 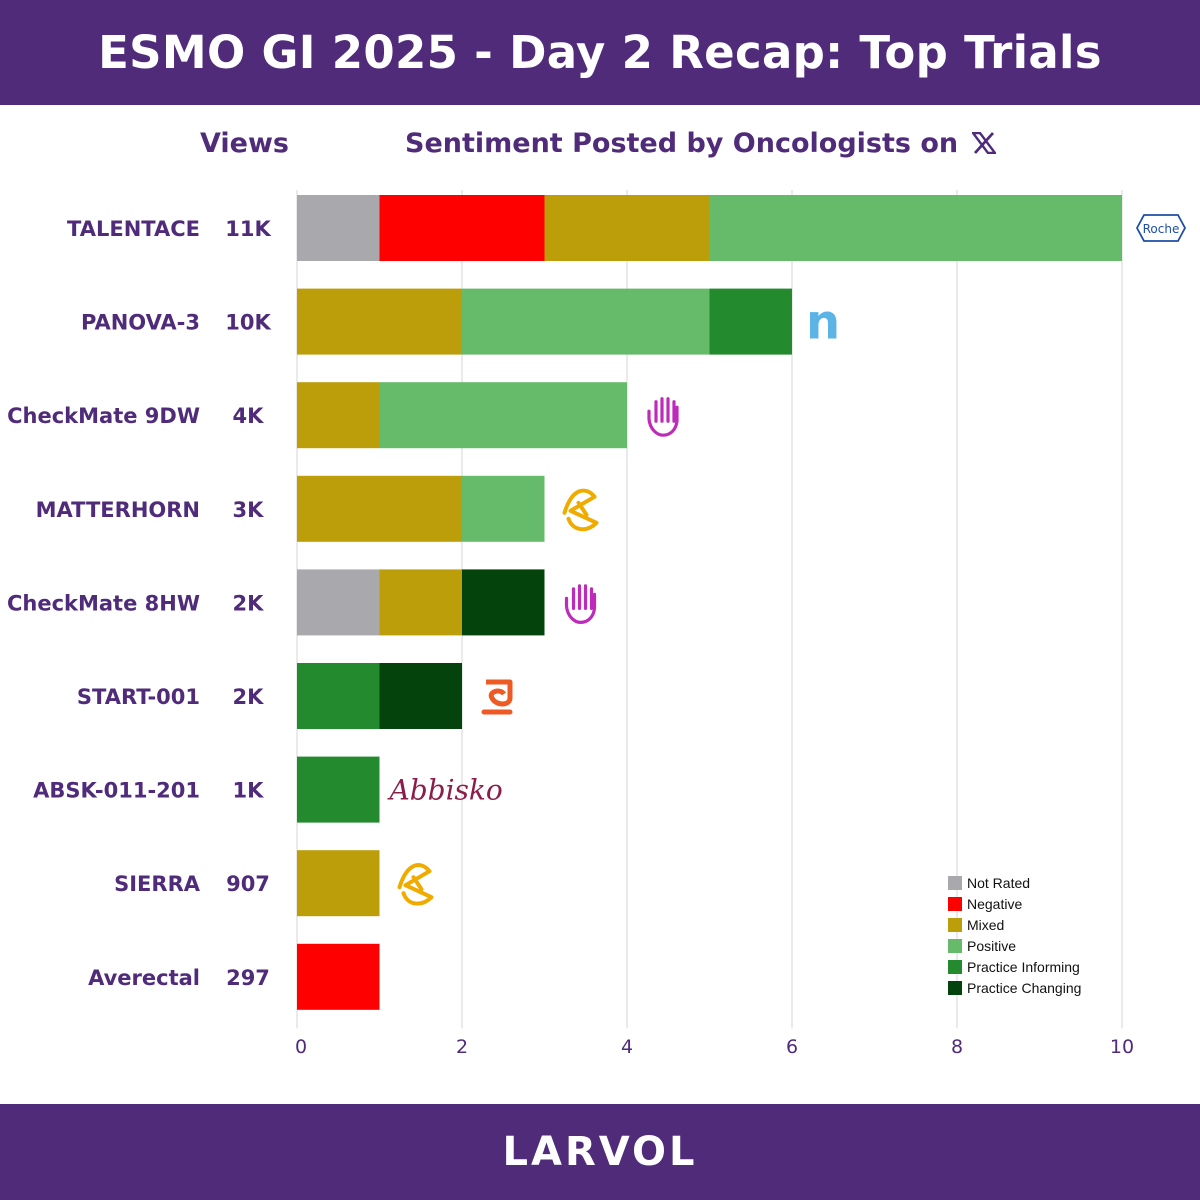 What do you see at coordinates (999, 882) in the screenshot?
I see `legend-label-not-rated: Not Rated` at bounding box center [999, 882].